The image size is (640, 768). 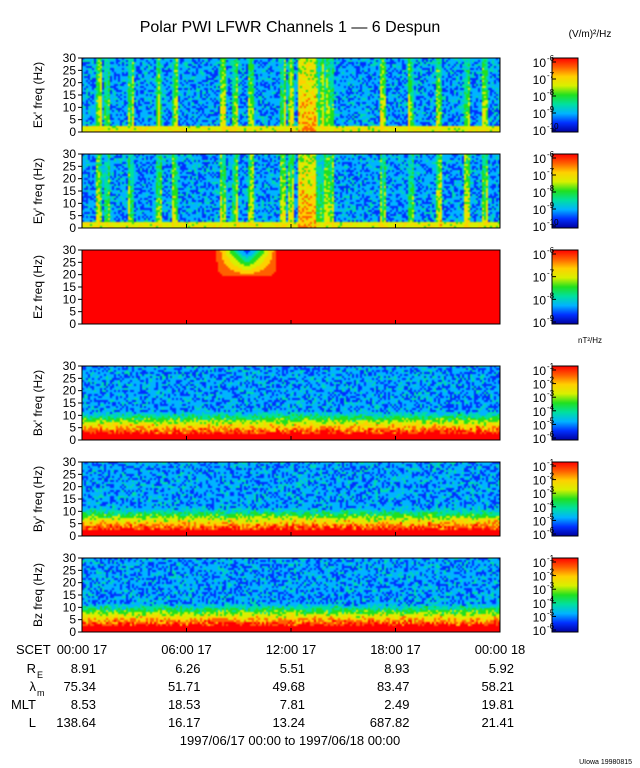 What do you see at coordinates (396, 704) in the screenshot?
I see `ephemeris-value: 2.49` at bounding box center [396, 704].